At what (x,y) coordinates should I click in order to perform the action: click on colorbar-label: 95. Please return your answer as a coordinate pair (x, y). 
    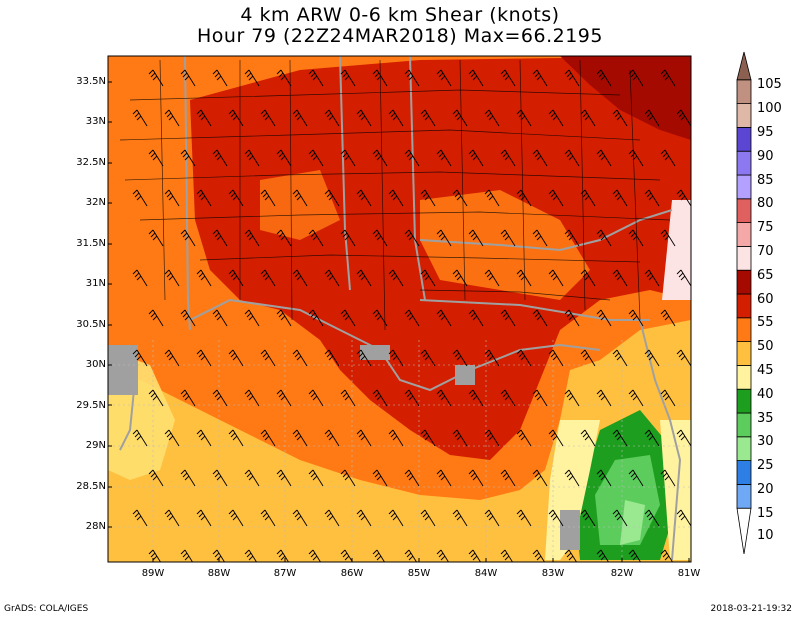
    Looking at the image, I should click on (765, 132).